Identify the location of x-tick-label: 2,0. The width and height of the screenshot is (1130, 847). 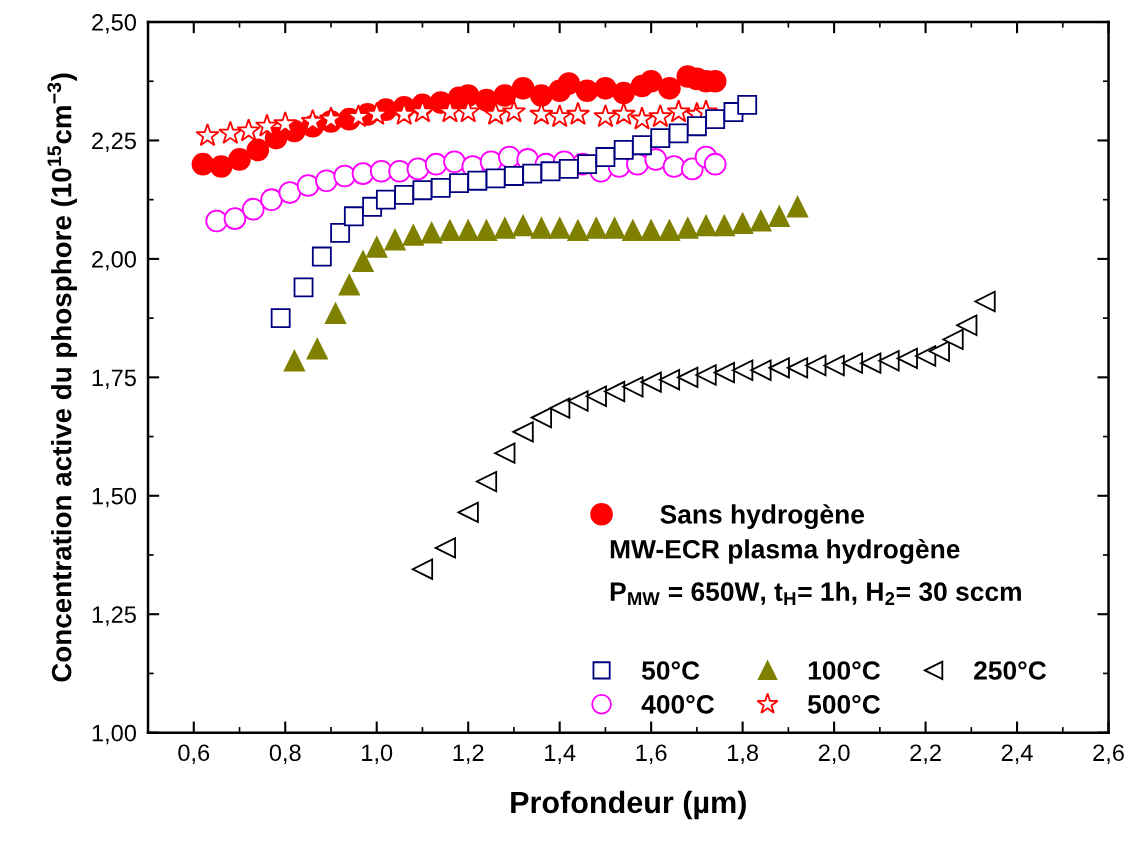
(834, 754).